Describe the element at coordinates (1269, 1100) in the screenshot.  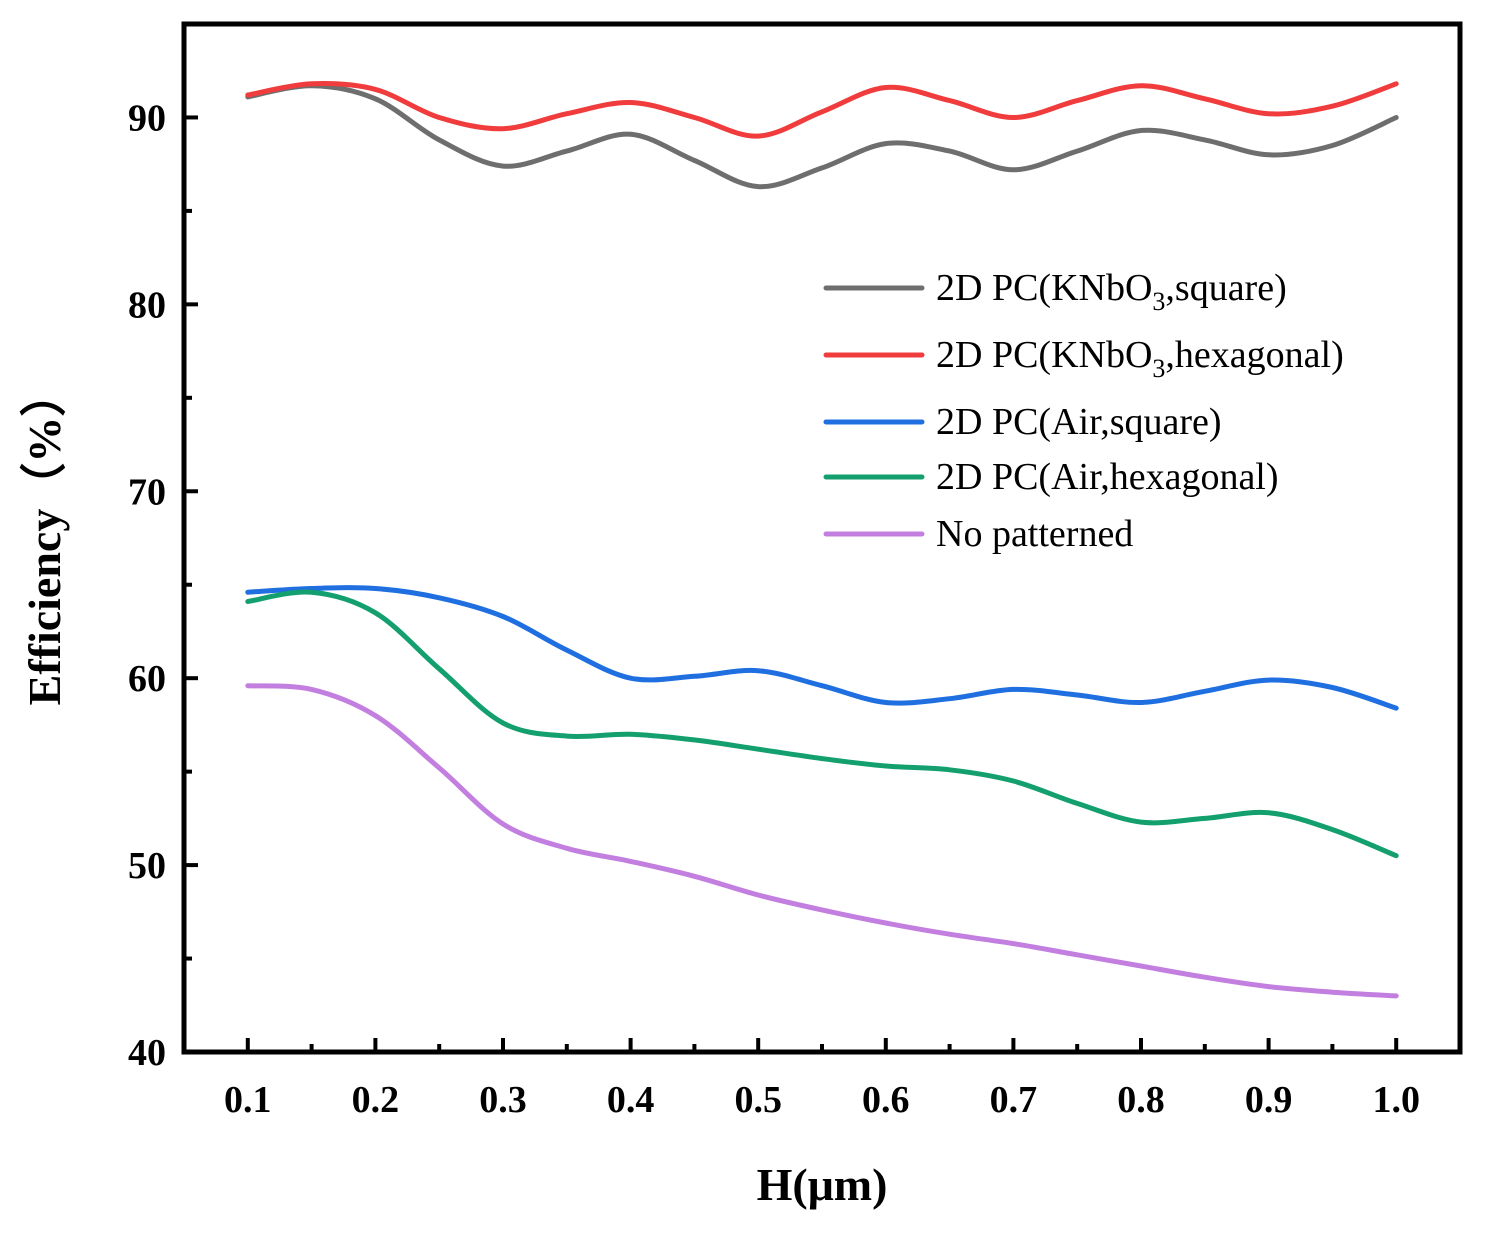
I see `x-tick-label: 0.9` at that location.